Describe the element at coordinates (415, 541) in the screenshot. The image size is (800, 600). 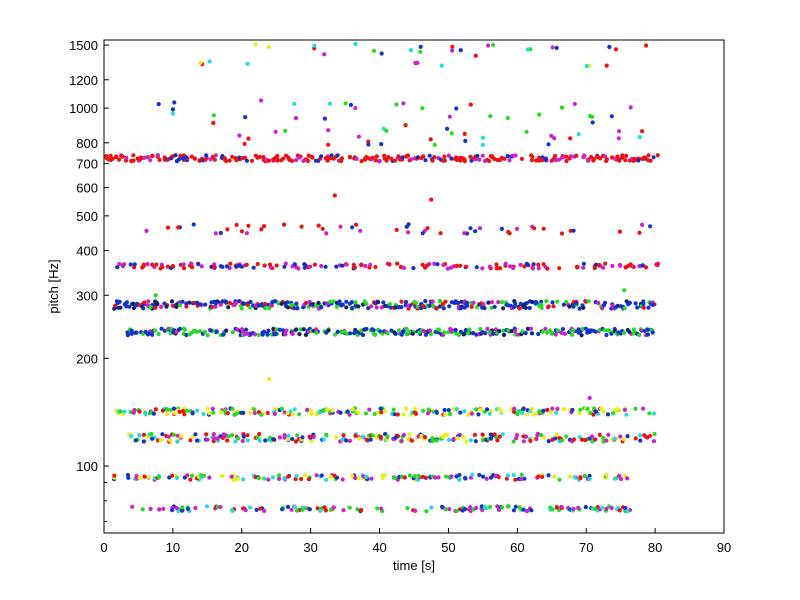
I see `x-axis: 0 10 20 30 40 50 60 70 80 90` at that location.